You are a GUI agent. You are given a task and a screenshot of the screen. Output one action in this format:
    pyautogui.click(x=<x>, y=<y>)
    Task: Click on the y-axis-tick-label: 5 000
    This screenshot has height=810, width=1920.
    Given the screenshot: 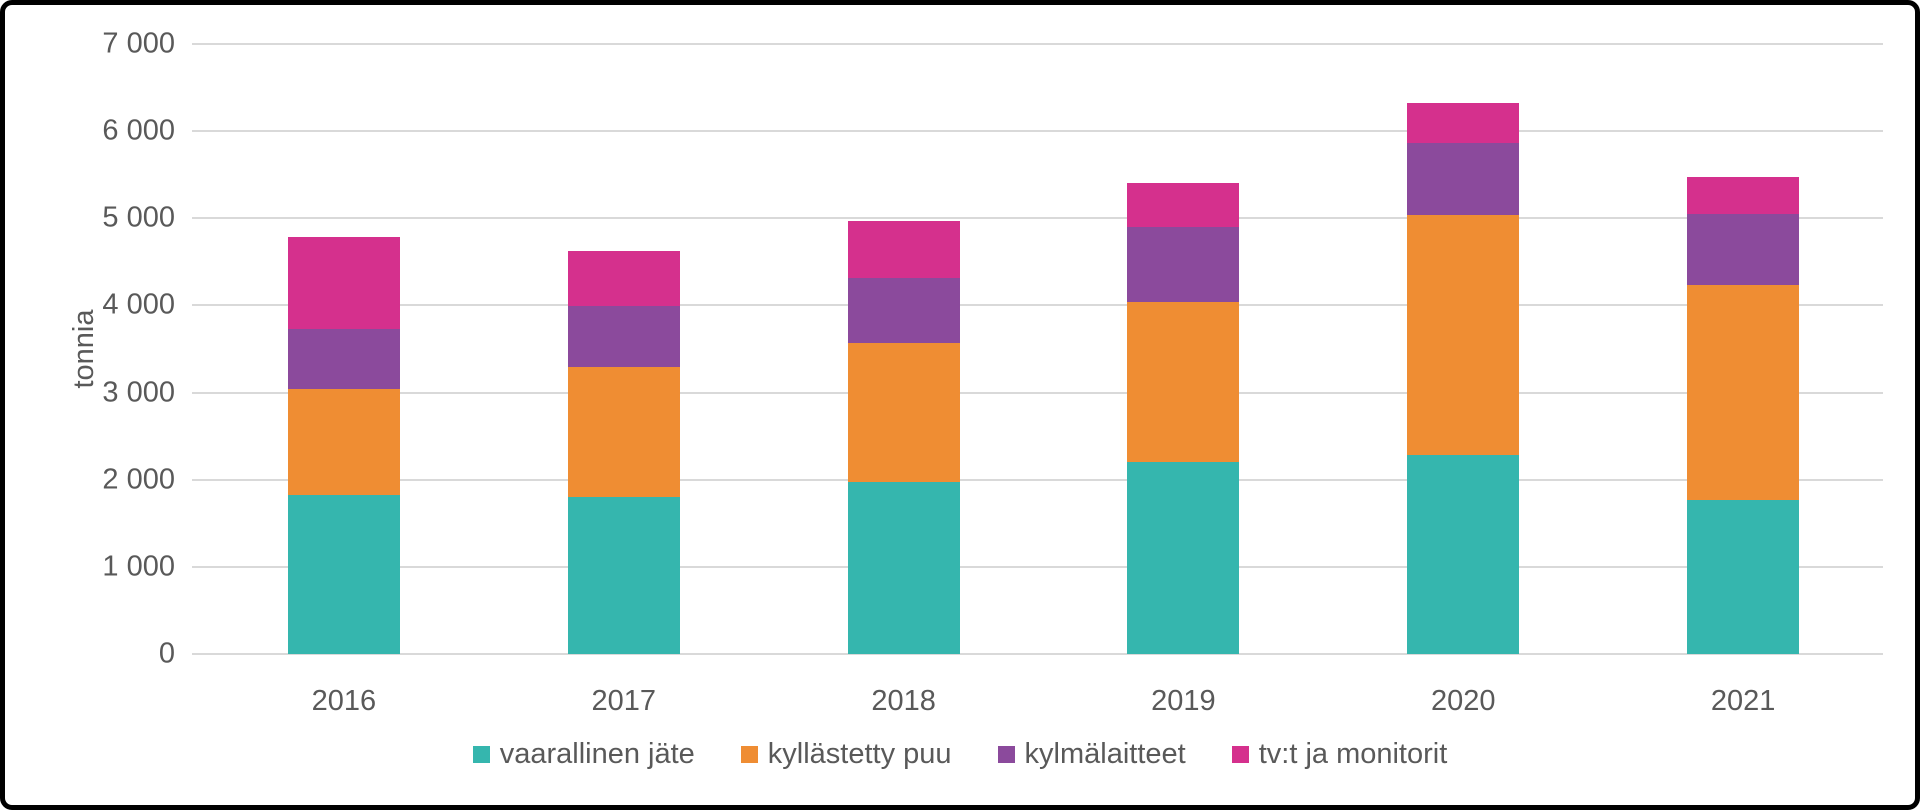 What is the action you would take?
    pyautogui.click(x=138, y=217)
    